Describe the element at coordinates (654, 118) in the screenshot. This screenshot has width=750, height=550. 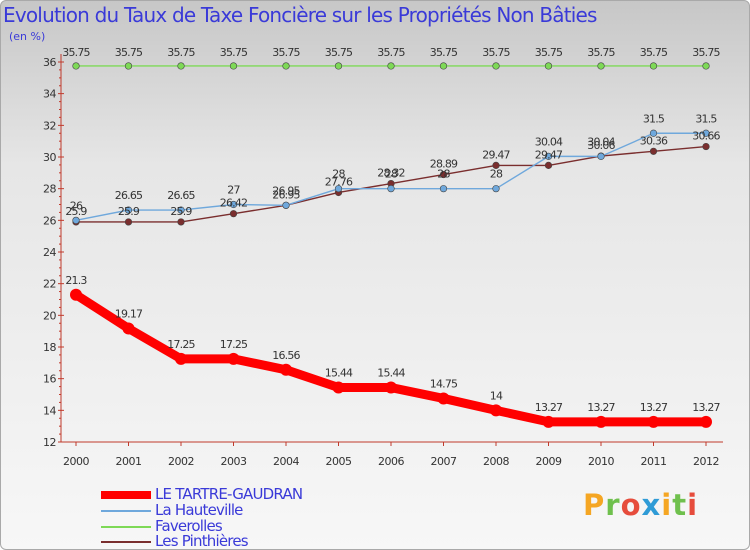
I see `data-label-s1-11: 31.5` at that location.